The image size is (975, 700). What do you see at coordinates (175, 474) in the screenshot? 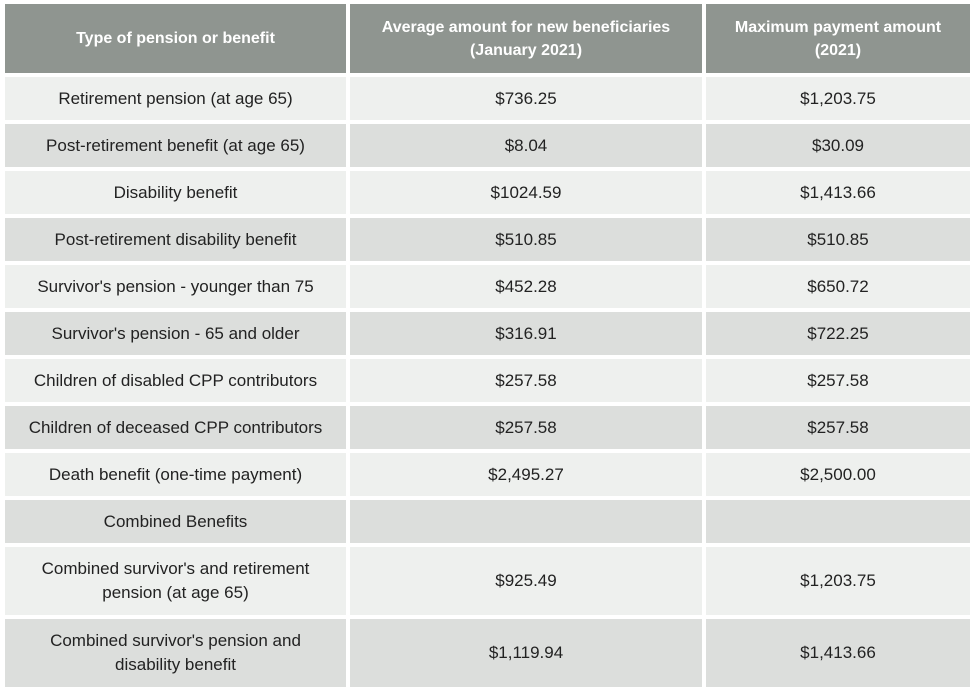
I see `table-cell: Death benefit (one-time payment)` at bounding box center [175, 474].